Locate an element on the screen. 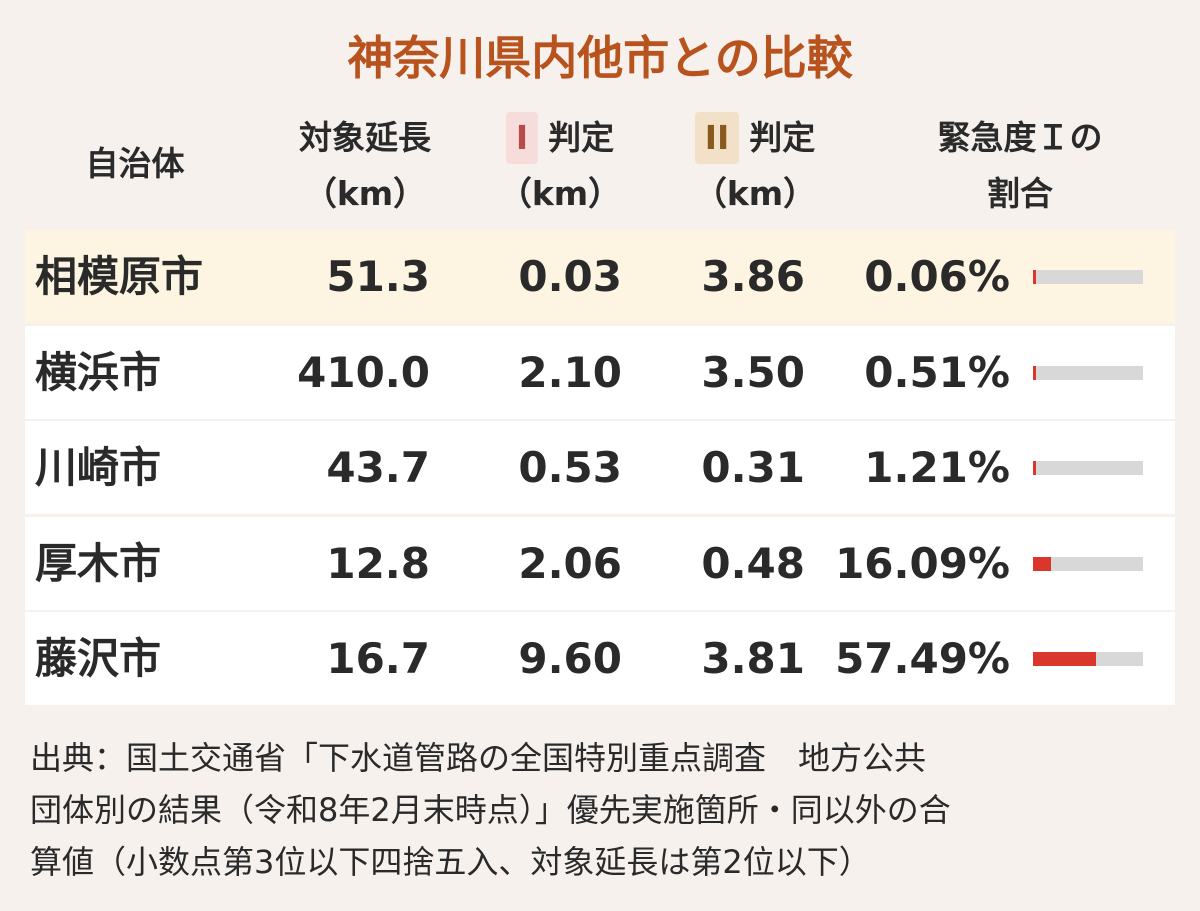  column-header-text: 緊急度Ｉの is located at coordinates (1020, 137).